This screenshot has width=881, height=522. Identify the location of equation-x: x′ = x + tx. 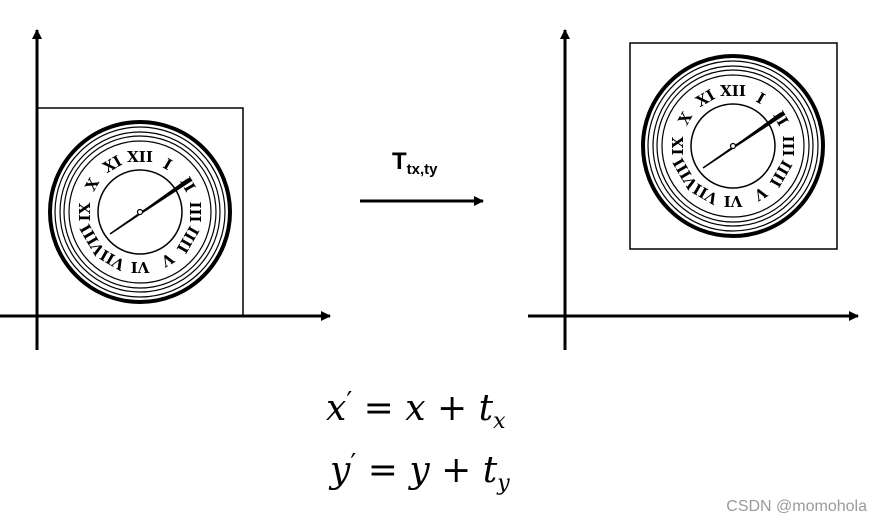
(416, 410).